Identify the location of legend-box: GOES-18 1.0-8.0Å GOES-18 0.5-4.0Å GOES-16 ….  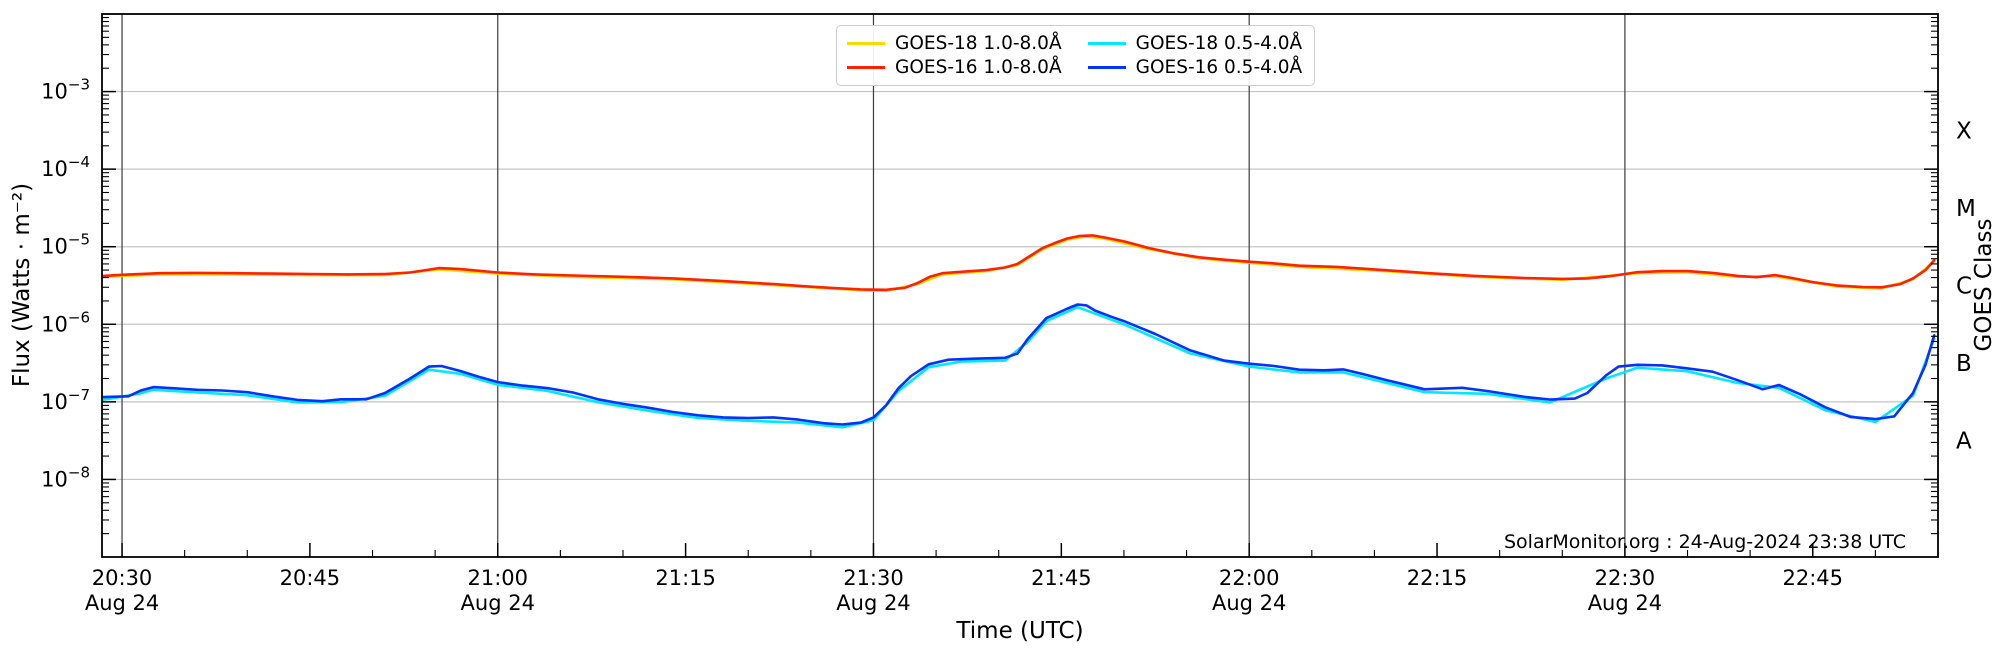
(1076, 55).